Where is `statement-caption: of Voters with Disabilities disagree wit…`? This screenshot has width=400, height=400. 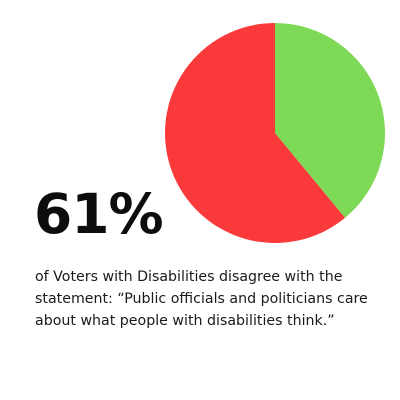 statement-caption: of Voters with Disabilities disagree wit… is located at coordinates (201, 299).